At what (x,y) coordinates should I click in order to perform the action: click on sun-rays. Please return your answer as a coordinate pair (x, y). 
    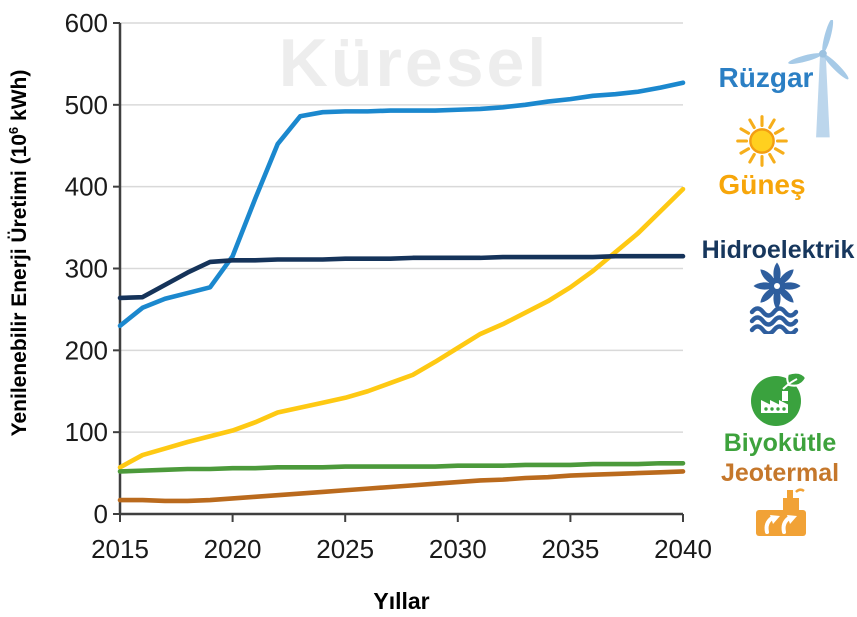
    Looking at the image, I should click on (762, 141).